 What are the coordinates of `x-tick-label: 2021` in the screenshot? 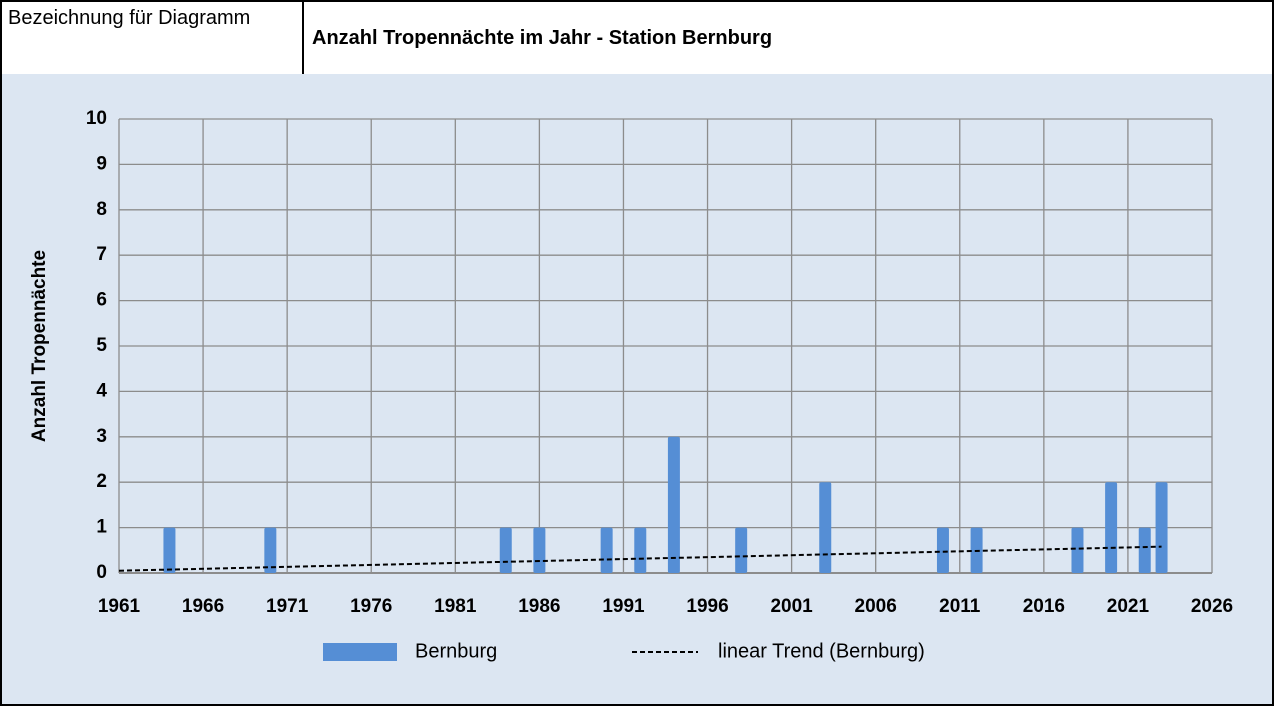 It's located at (1128, 606).